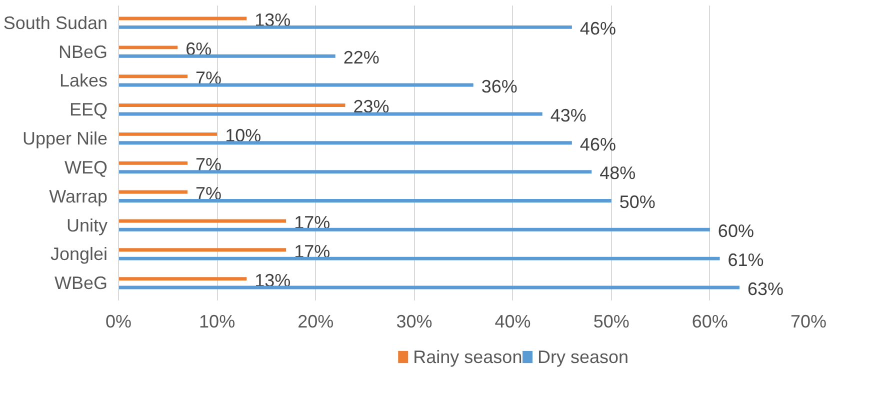 Image resolution: width=874 pixels, height=401 pixels. I want to click on y-tick-label: Unity, so click(87, 225).